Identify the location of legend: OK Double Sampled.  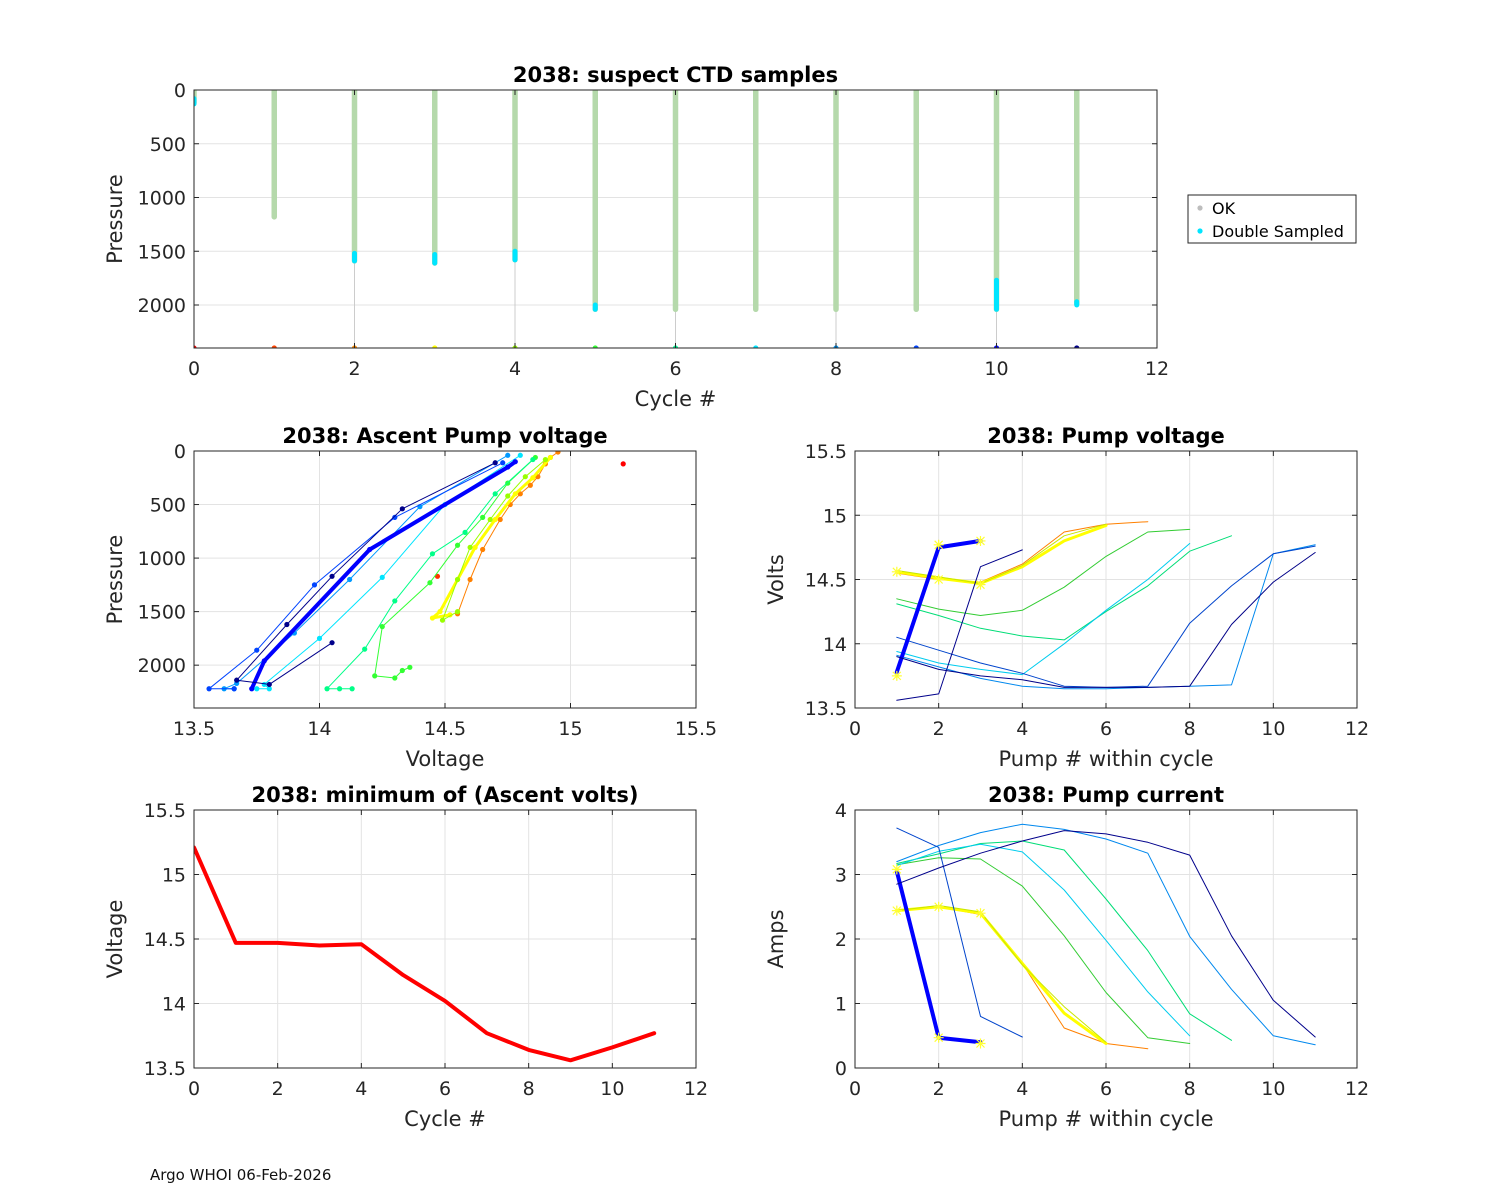
(1272, 219).